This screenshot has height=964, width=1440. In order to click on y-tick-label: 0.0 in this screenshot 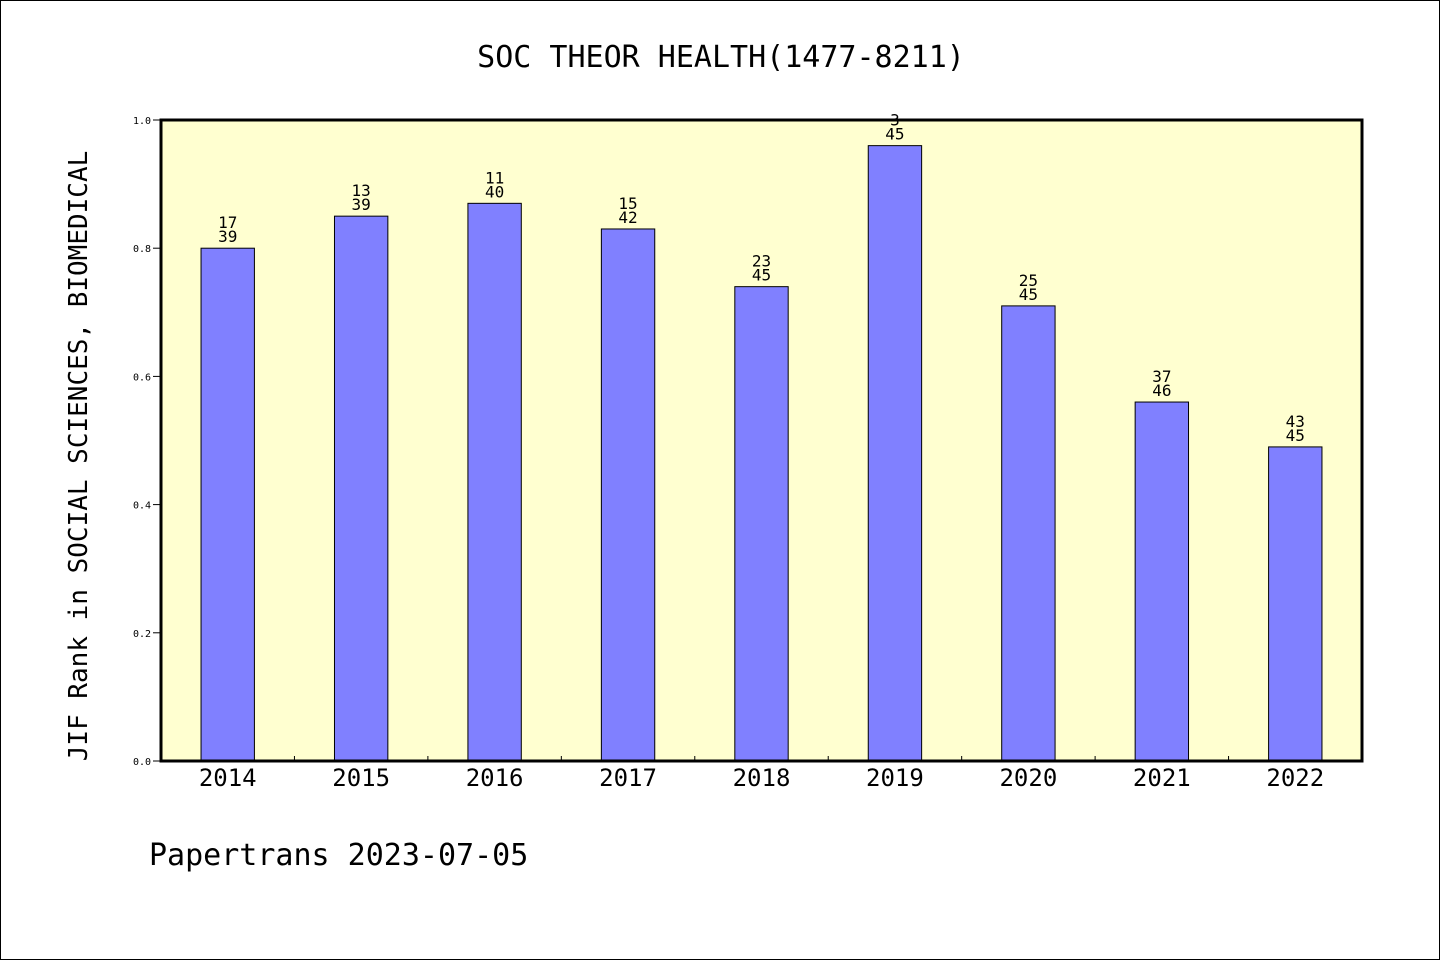, I will do `click(142, 762)`.